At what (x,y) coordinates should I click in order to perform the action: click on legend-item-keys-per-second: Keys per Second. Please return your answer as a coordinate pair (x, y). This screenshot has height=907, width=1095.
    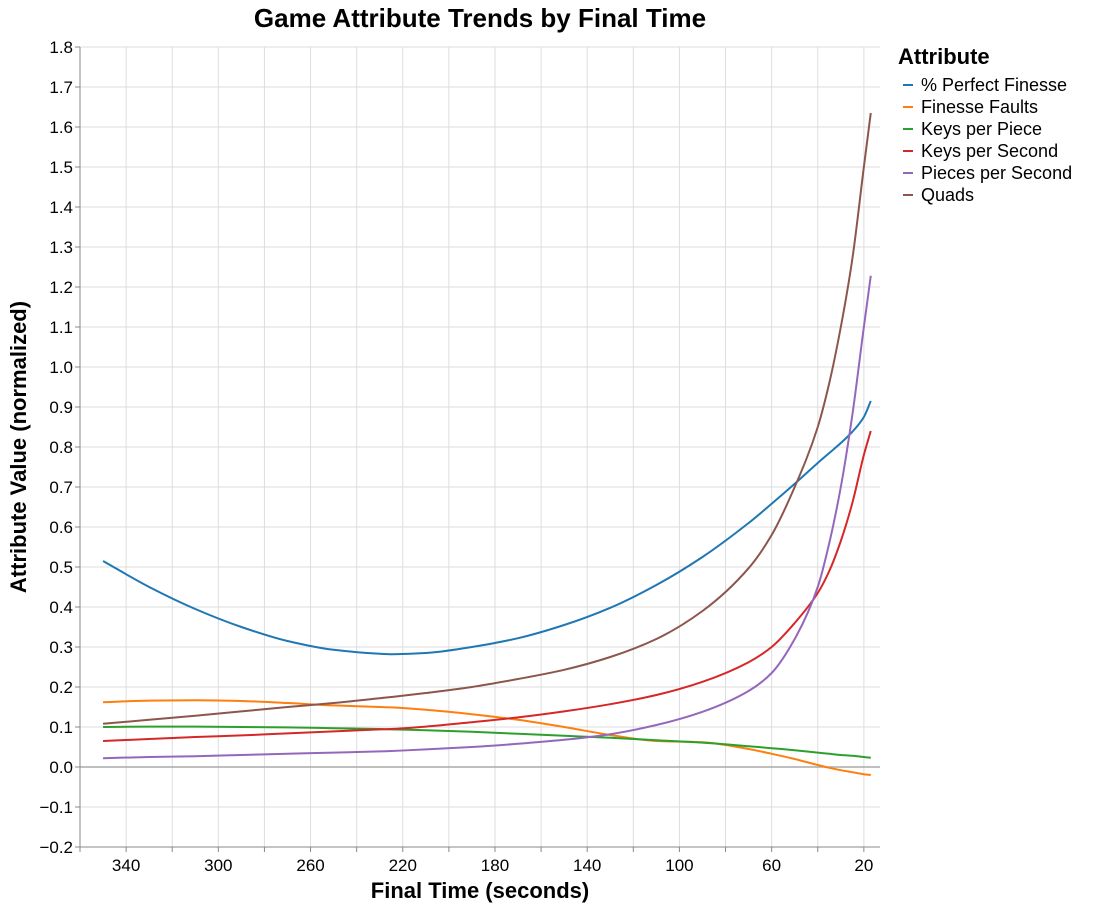
    Looking at the image, I should click on (985, 151).